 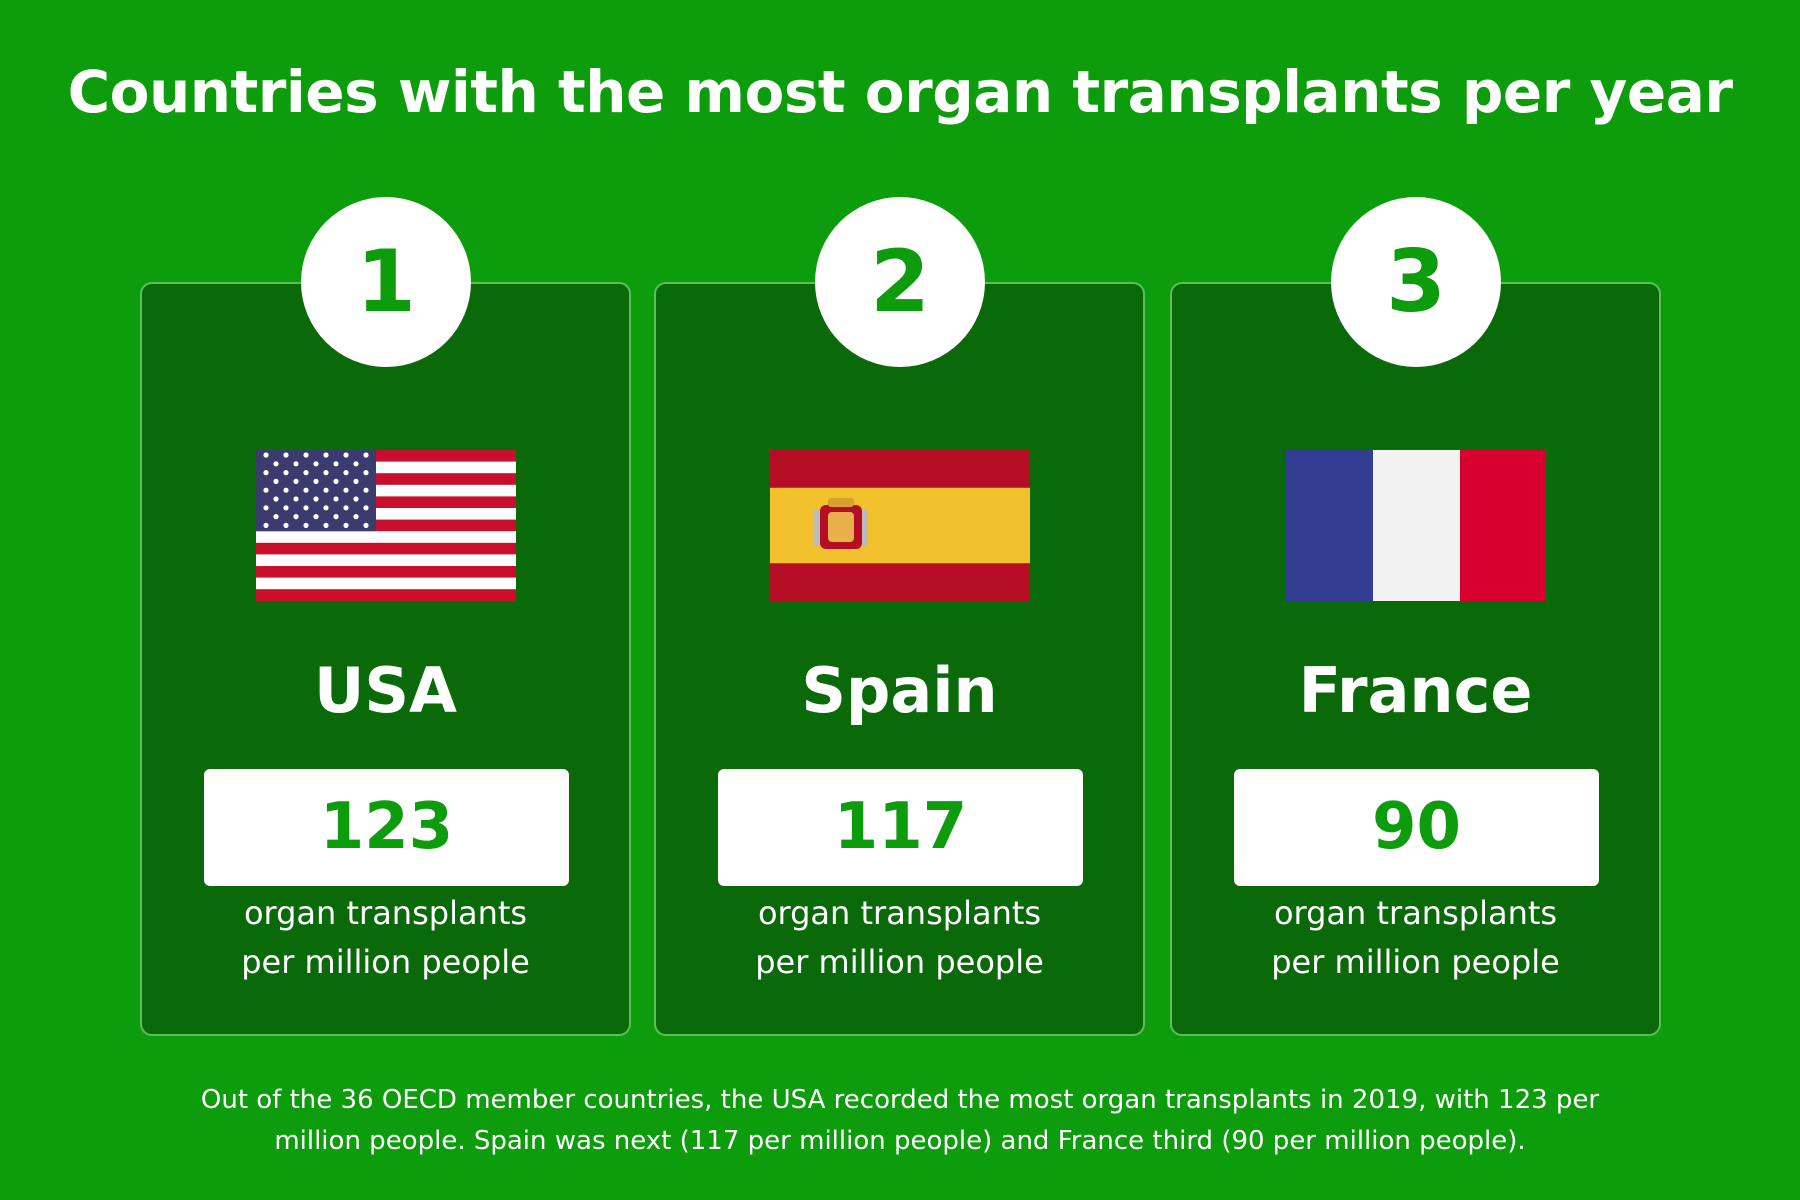 What do you see at coordinates (386, 525) in the screenshot?
I see `flag-usa` at bounding box center [386, 525].